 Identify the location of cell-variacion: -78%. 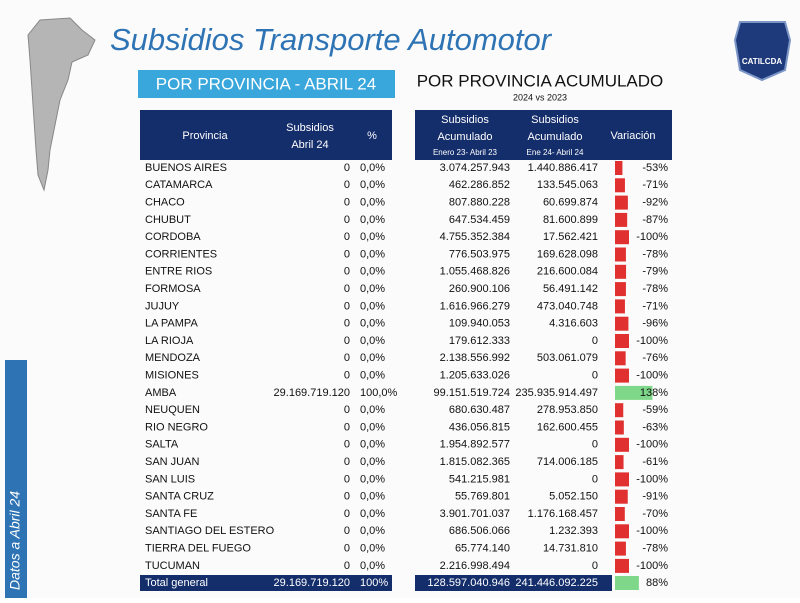
(655, 289).